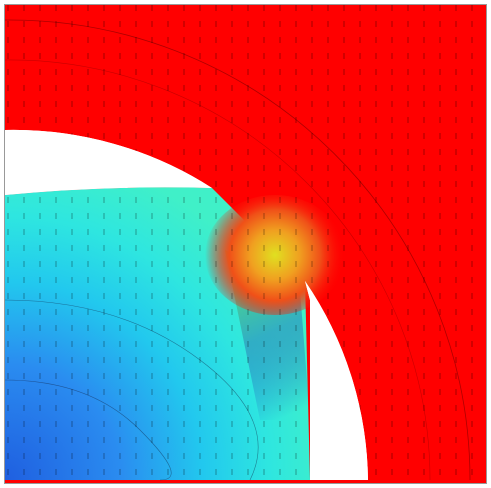 This screenshot has height=488, width=491. Describe the element at coordinates (108, 162) in the screenshot. I see `gap-top-mask` at that location.